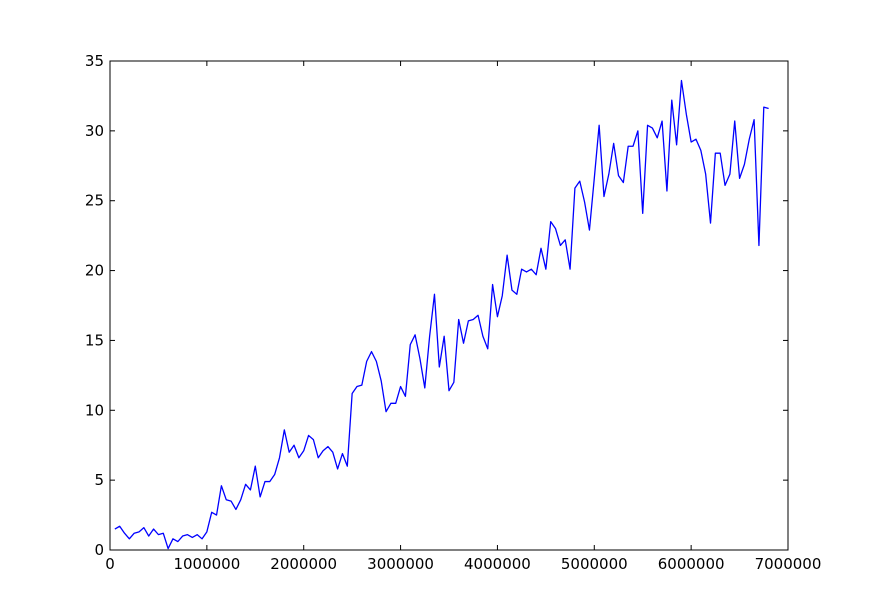 This screenshot has height=612, width=875. I want to click on y-tick-label-3: 15, so click(94, 340).